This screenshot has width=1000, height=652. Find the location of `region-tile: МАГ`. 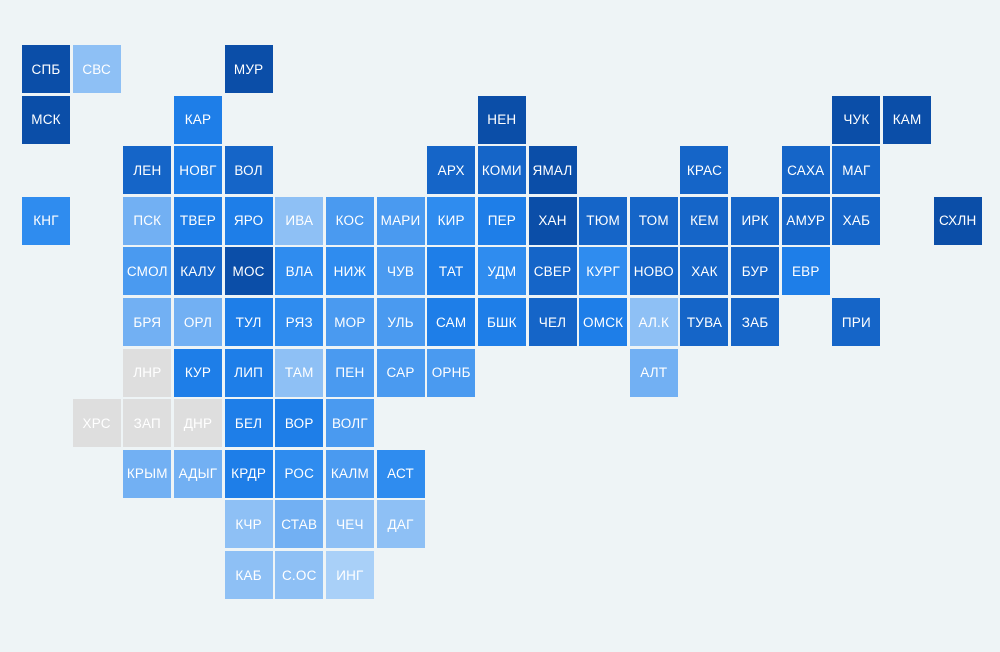

region-tile: МАГ is located at coordinates (856, 170).